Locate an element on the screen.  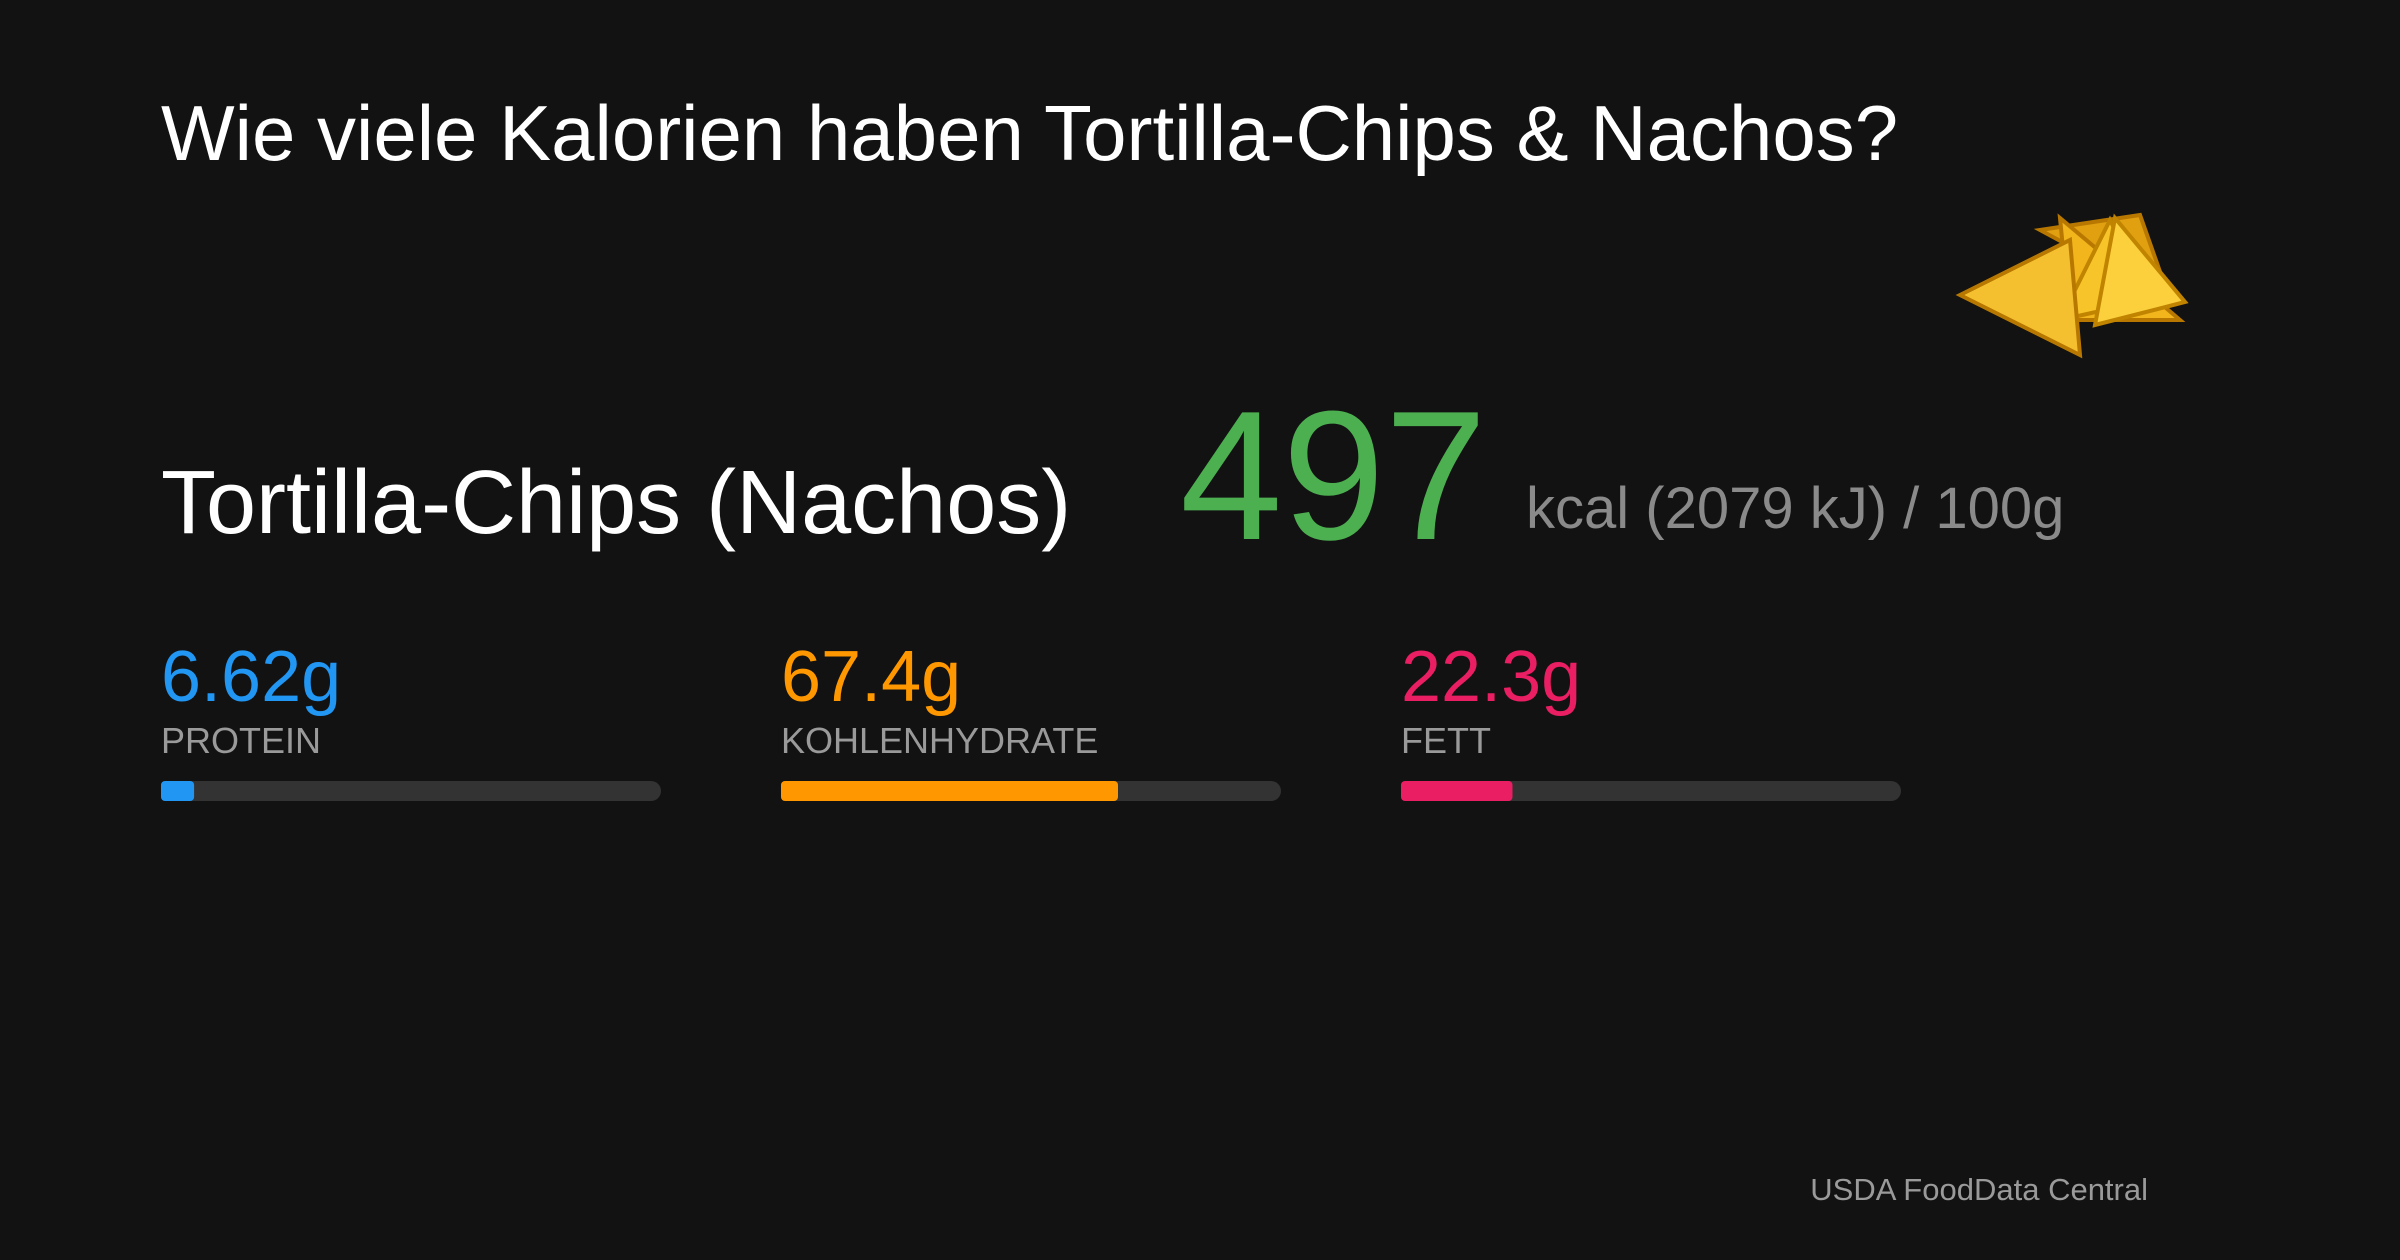
nutrient-value: 67.4g is located at coordinates (871, 677).